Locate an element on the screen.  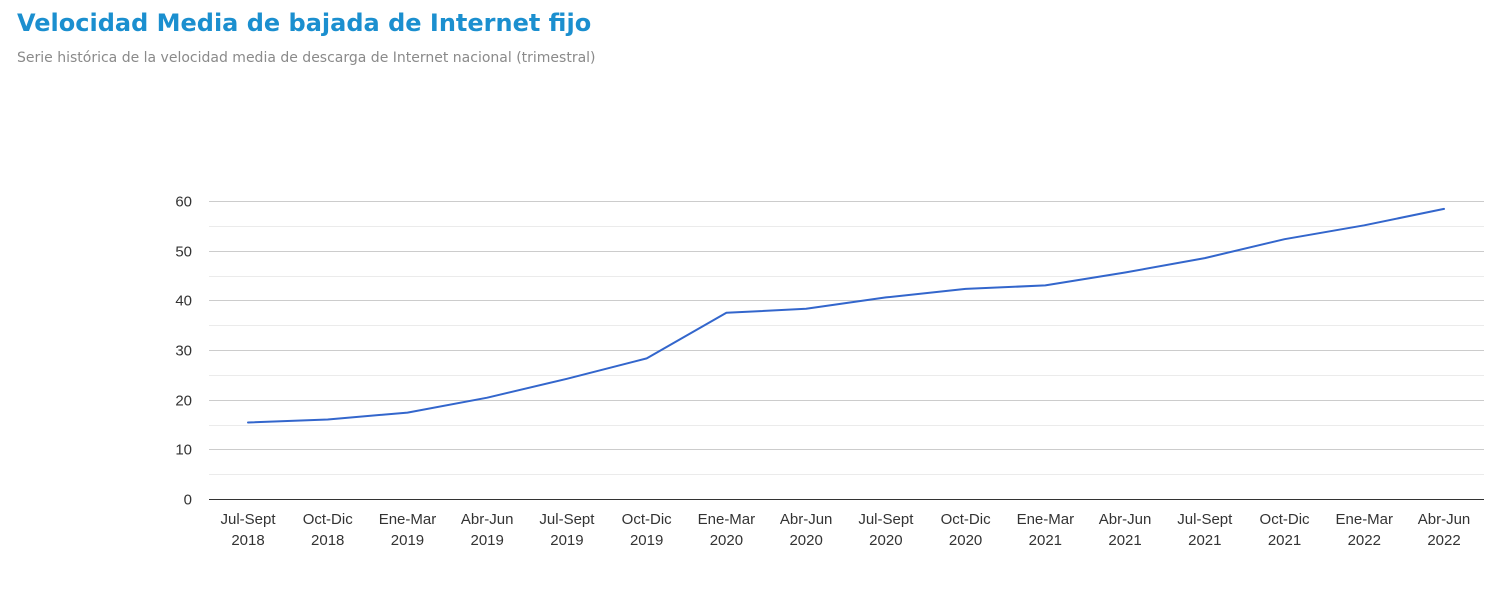
y-tick-label: 40 is located at coordinates (183, 301).